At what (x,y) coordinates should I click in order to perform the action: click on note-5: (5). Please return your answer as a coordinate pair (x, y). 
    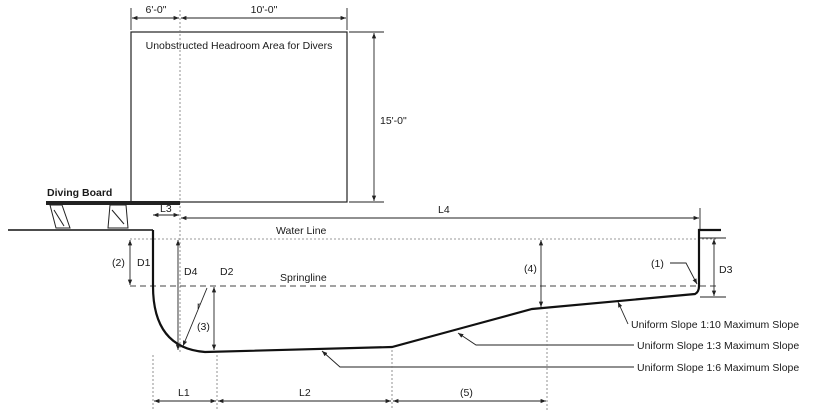
    Looking at the image, I should click on (466, 393).